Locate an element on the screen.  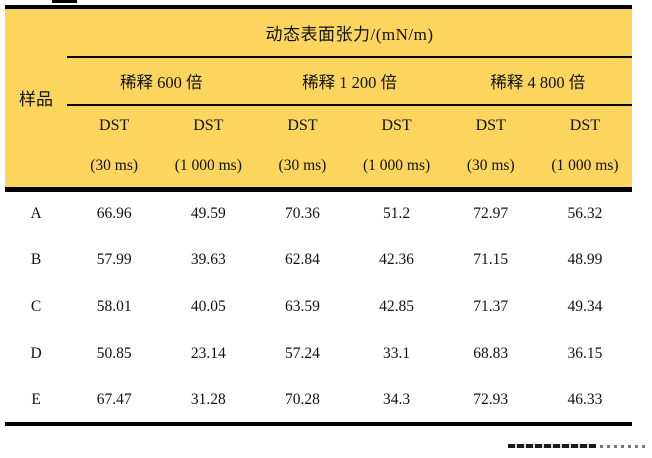
header-row-dst: DST DST DST DST DST DST is located at coordinates (318, 125).